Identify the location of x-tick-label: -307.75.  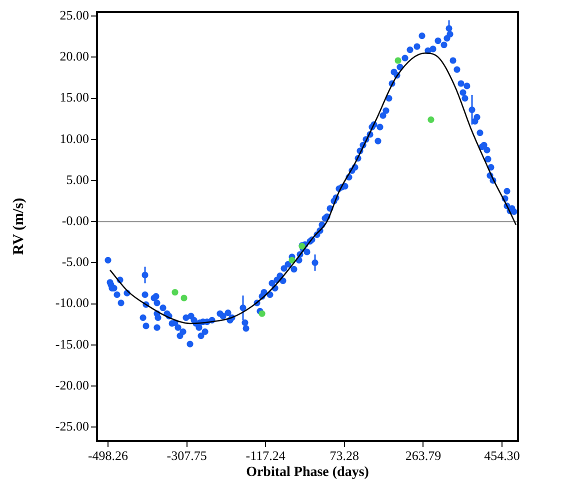
(186, 456).